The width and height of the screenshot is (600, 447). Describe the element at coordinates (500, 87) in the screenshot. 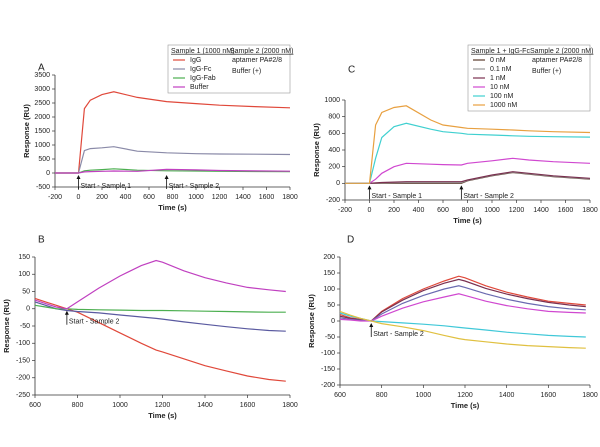

I see `legend-label: 10 nM` at that location.